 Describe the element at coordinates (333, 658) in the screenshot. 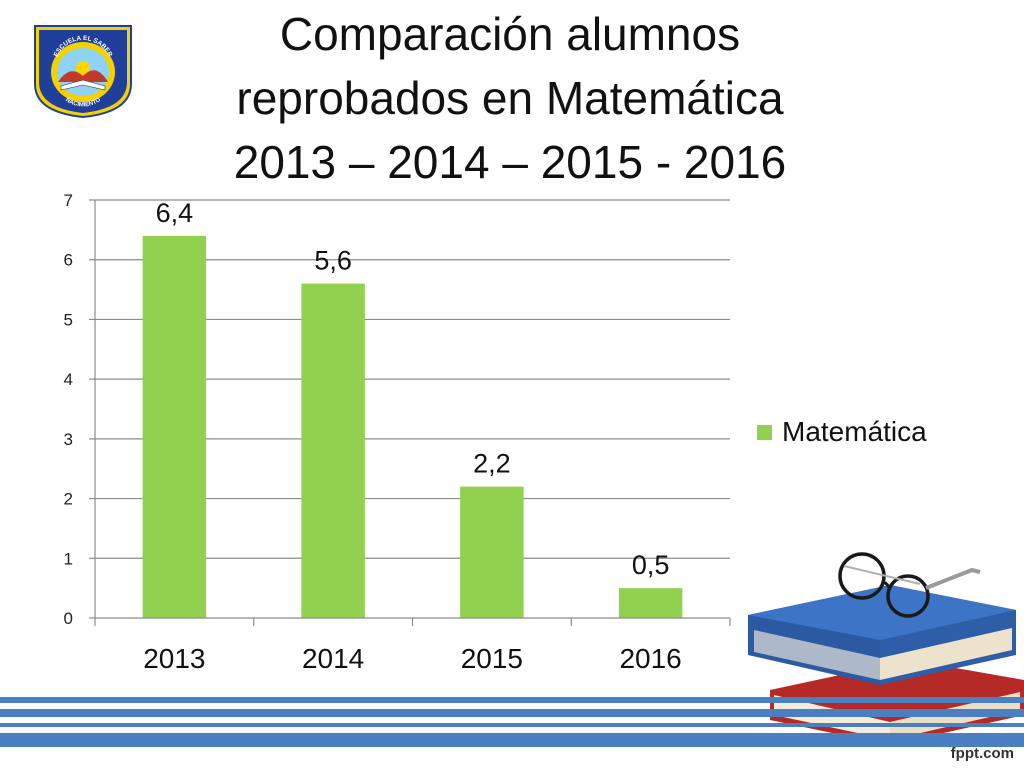

I see `x-tick-label-2014: 2014` at that location.